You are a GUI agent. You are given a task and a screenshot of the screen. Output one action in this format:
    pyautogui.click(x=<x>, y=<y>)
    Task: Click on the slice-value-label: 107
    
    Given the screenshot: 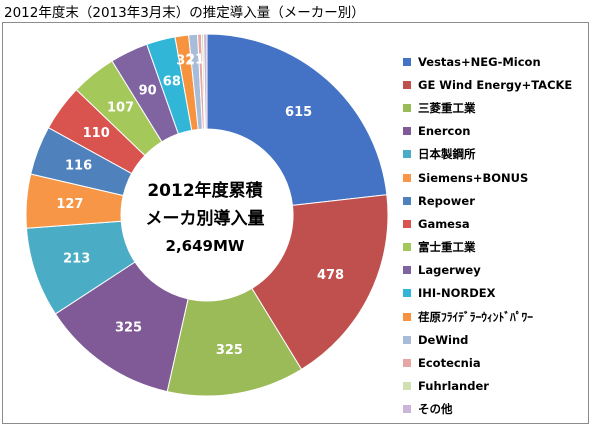 What is the action you would take?
    pyautogui.click(x=120, y=108)
    